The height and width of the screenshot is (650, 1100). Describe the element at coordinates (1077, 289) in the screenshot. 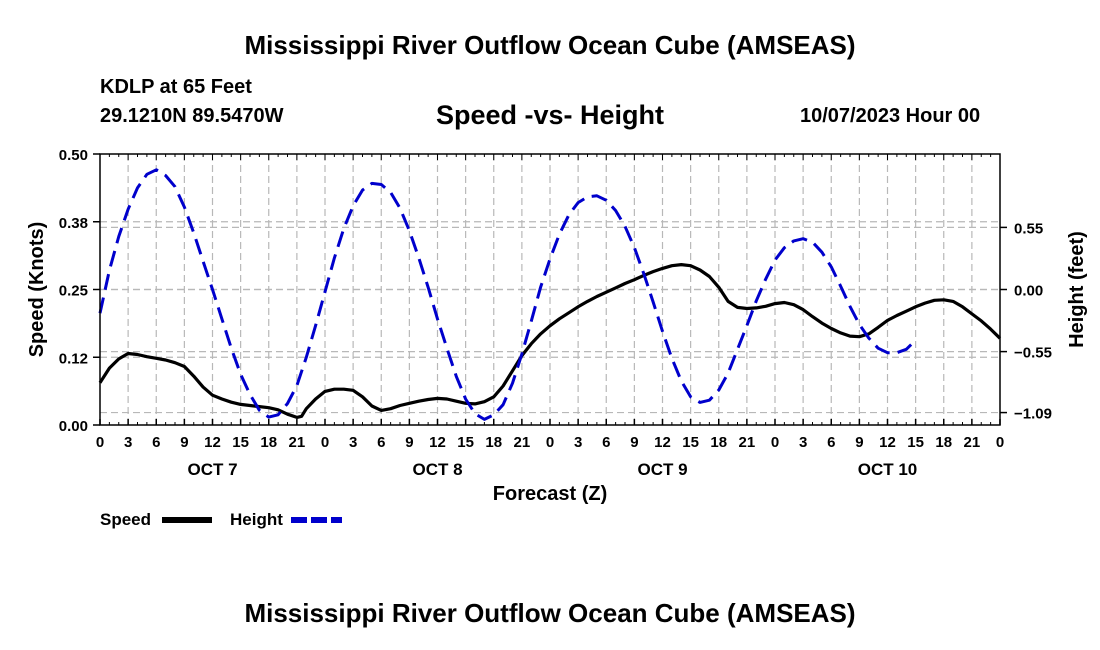

I see `y-axis-right-label: Height (feet)` at that location.